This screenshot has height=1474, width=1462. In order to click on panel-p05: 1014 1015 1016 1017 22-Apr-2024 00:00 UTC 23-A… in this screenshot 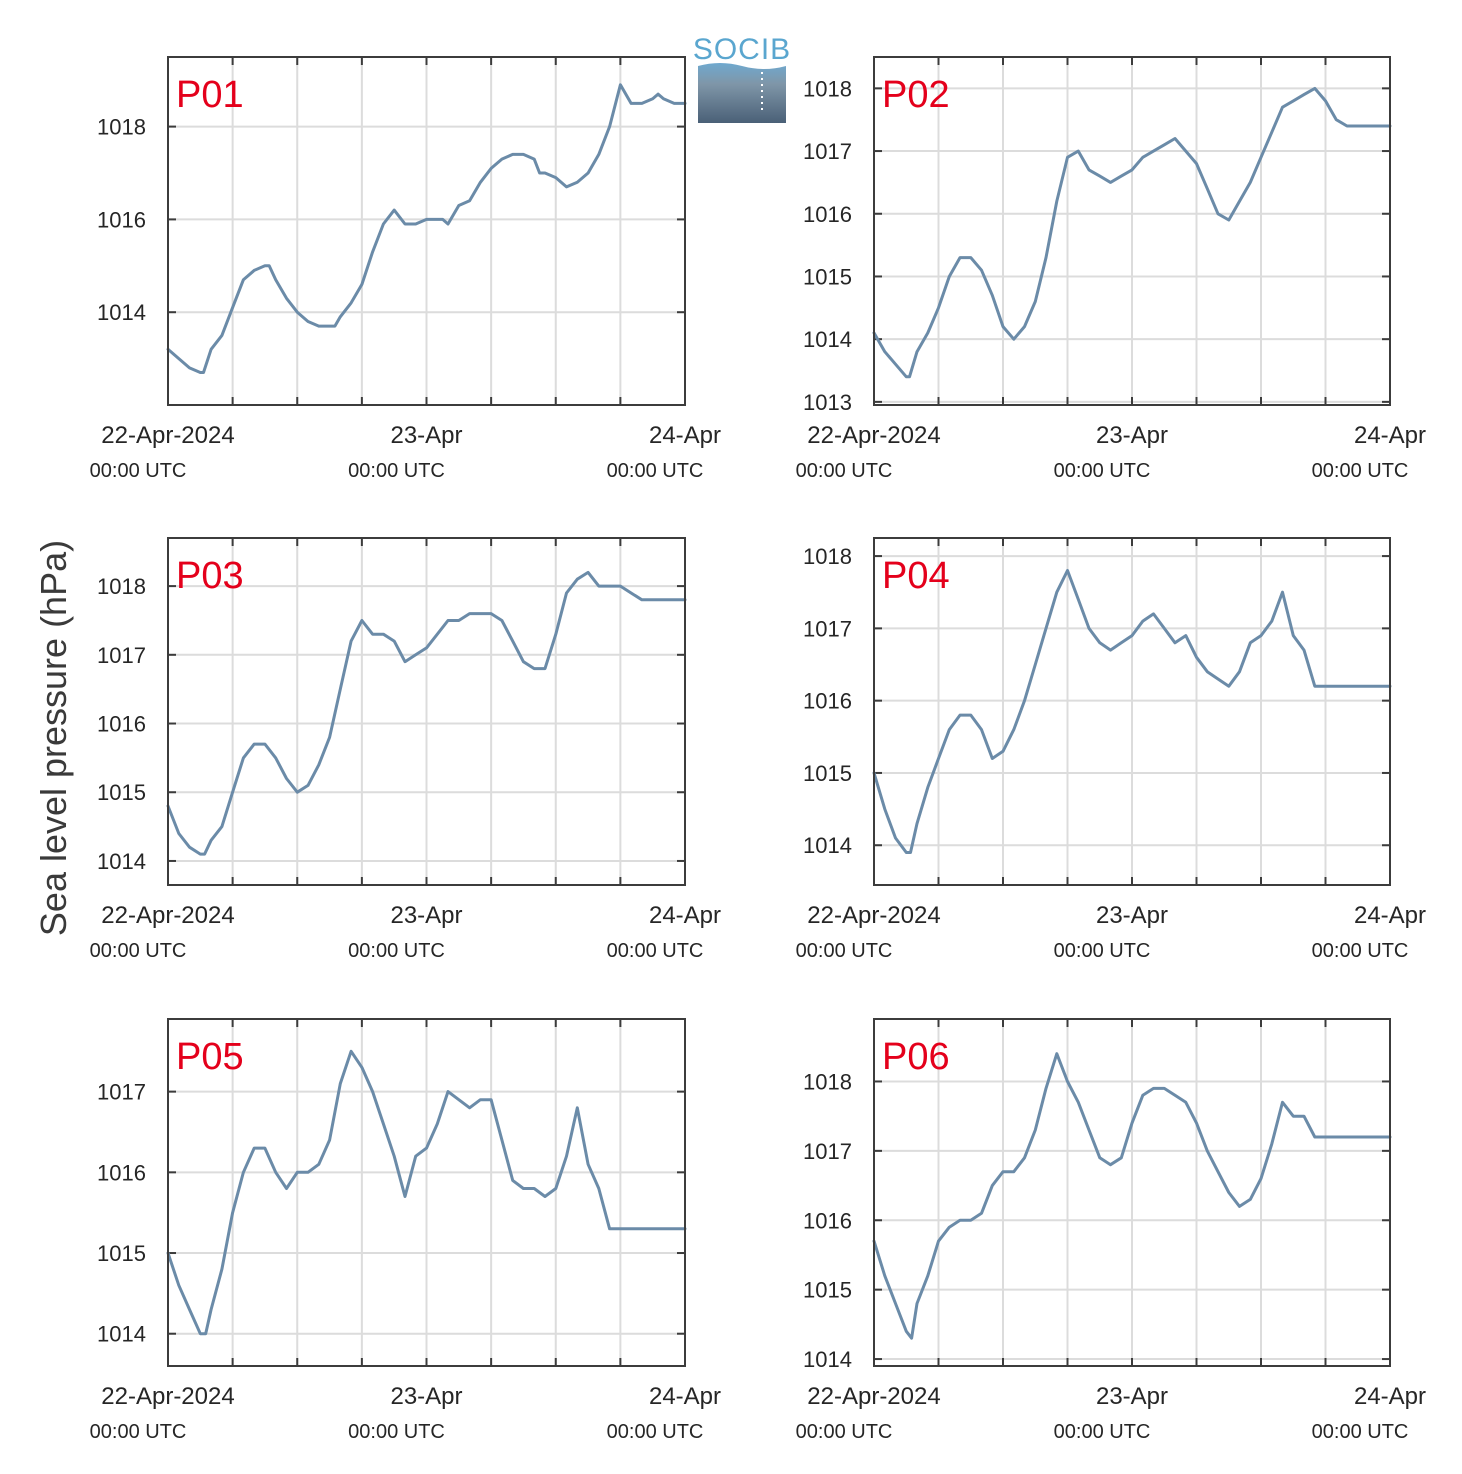, I will do `click(405, 1230)`.